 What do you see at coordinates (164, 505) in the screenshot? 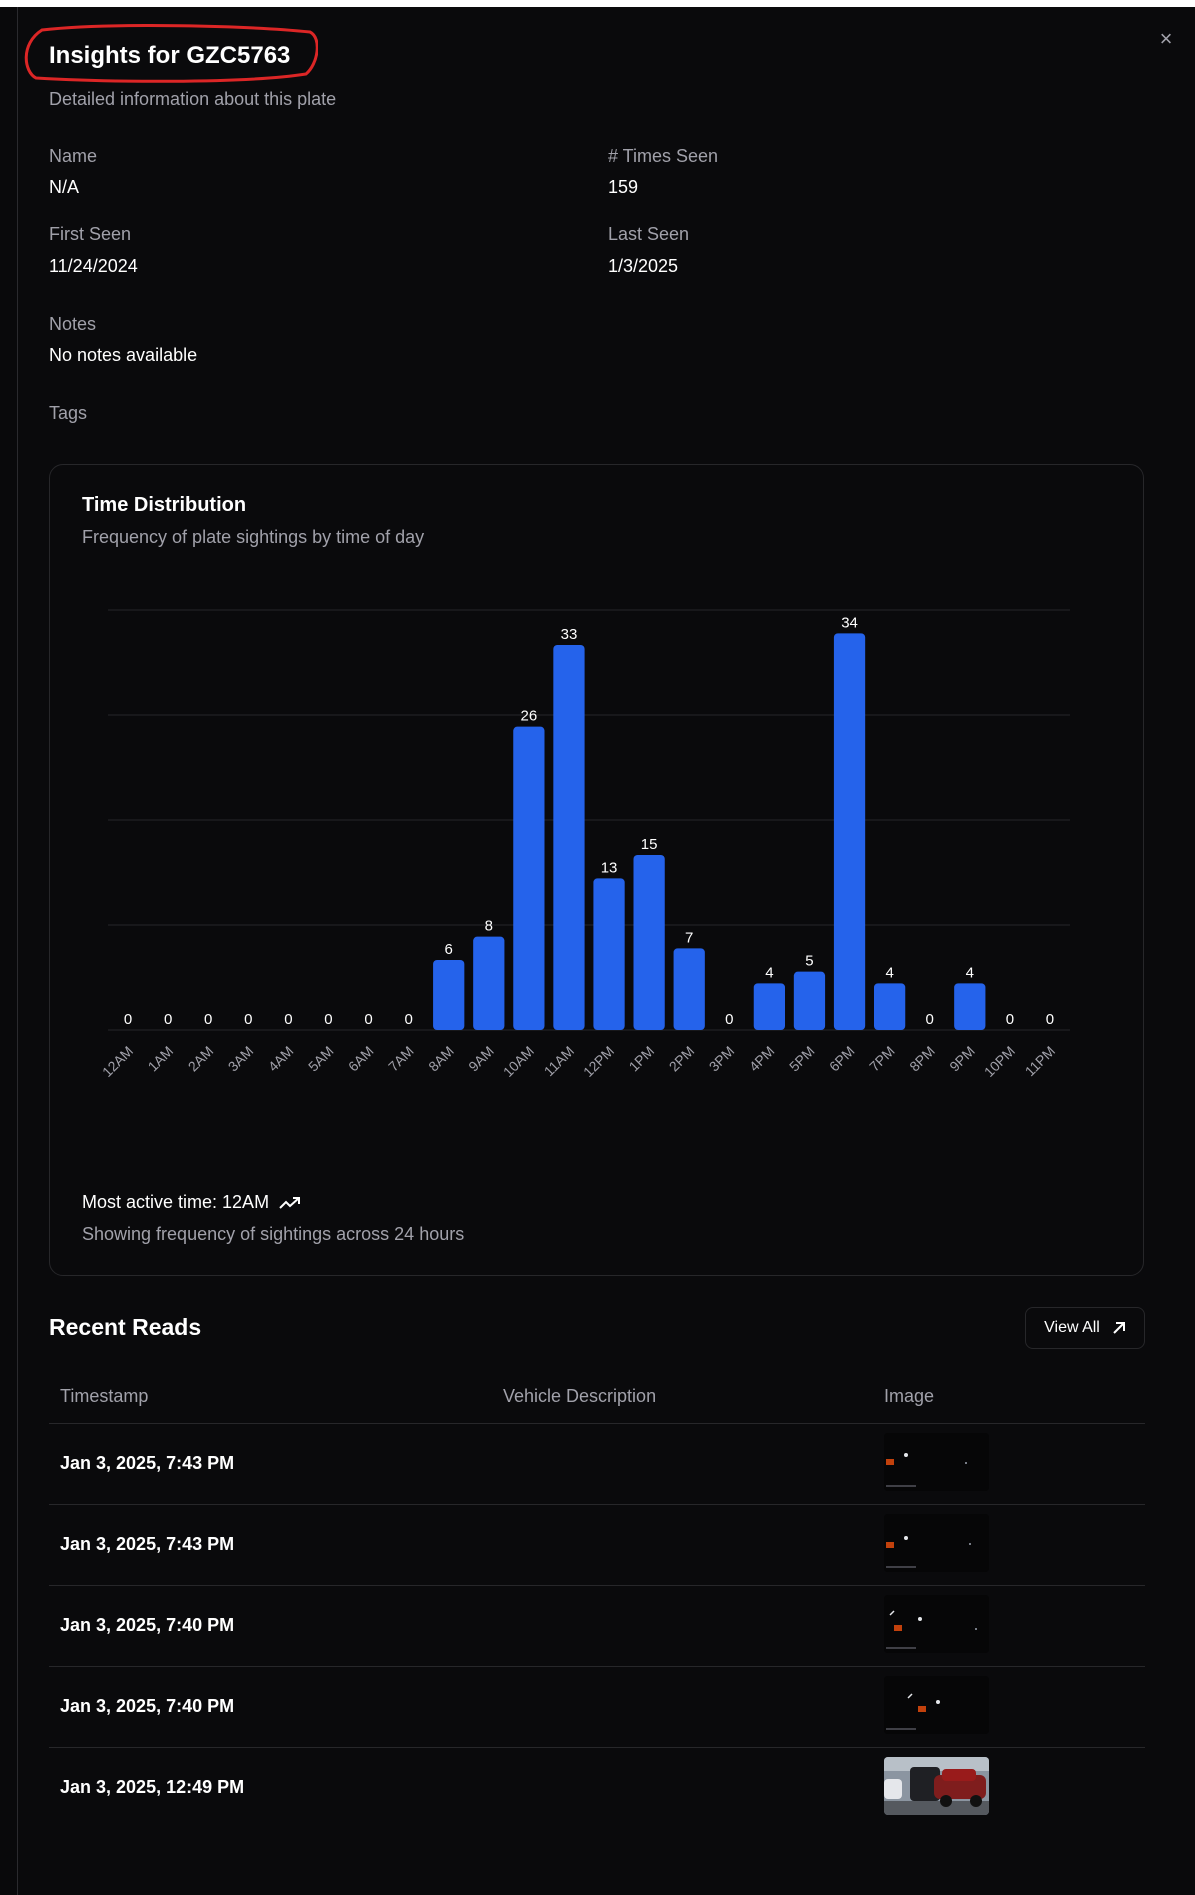
I see `time-distribution-title: Time Distribution` at bounding box center [164, 505].